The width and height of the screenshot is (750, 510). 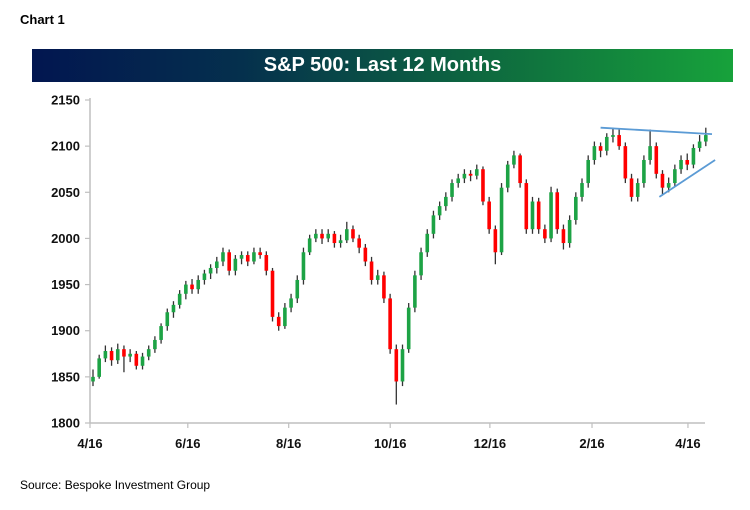 What do you see at coordinates (42, 19) in the screenshot?
I see `chart-label: Chart 1` at bounding box center [42, 19].